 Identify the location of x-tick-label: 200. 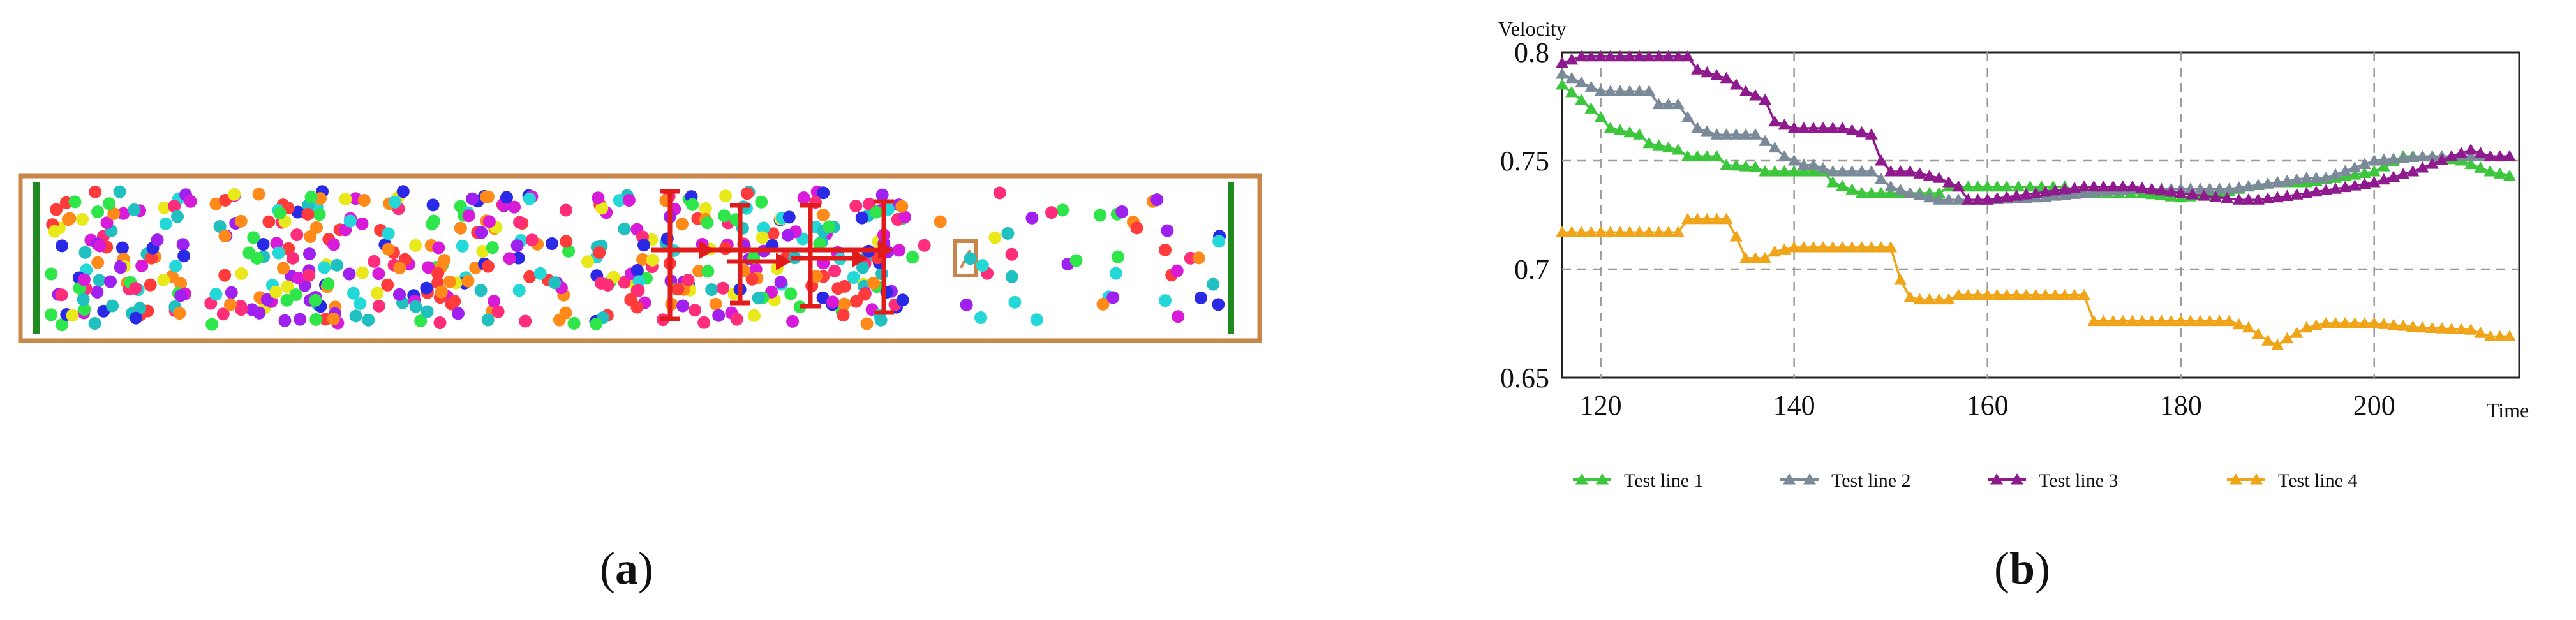
(2374, 405).